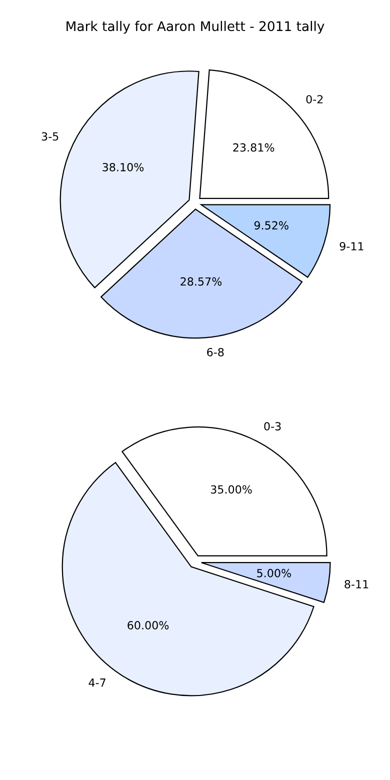  What do you see at coordinates (274, 573) in the screenshot?
I see `data-label: 5.00%` at bounding box center [274, 573].